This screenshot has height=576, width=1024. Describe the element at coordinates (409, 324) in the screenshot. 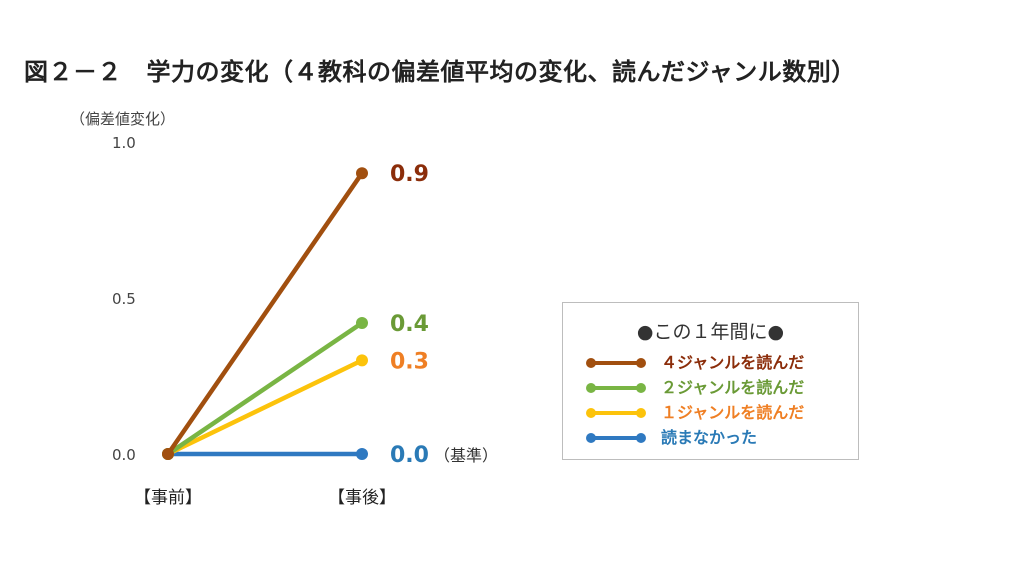

I see `data-label: 0.4` at that location.